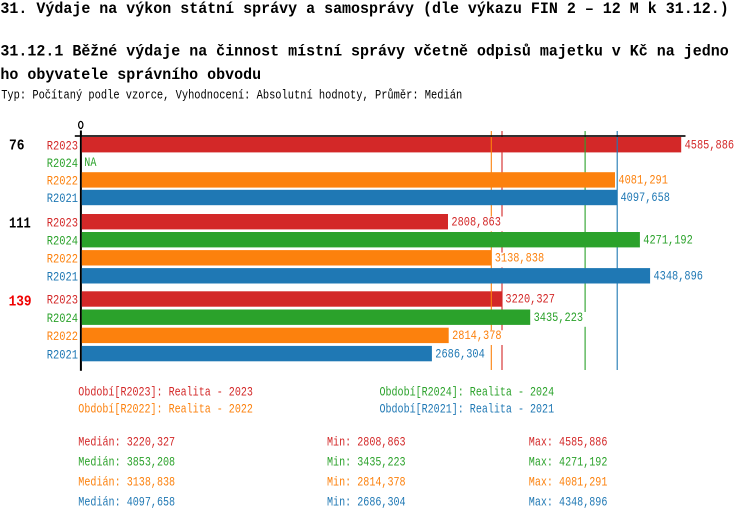 The image size is (750, 520). Describe the element at coordinates (366, 501) in the screenshot. I see `svg-text: Min: 2686,304` at that location.